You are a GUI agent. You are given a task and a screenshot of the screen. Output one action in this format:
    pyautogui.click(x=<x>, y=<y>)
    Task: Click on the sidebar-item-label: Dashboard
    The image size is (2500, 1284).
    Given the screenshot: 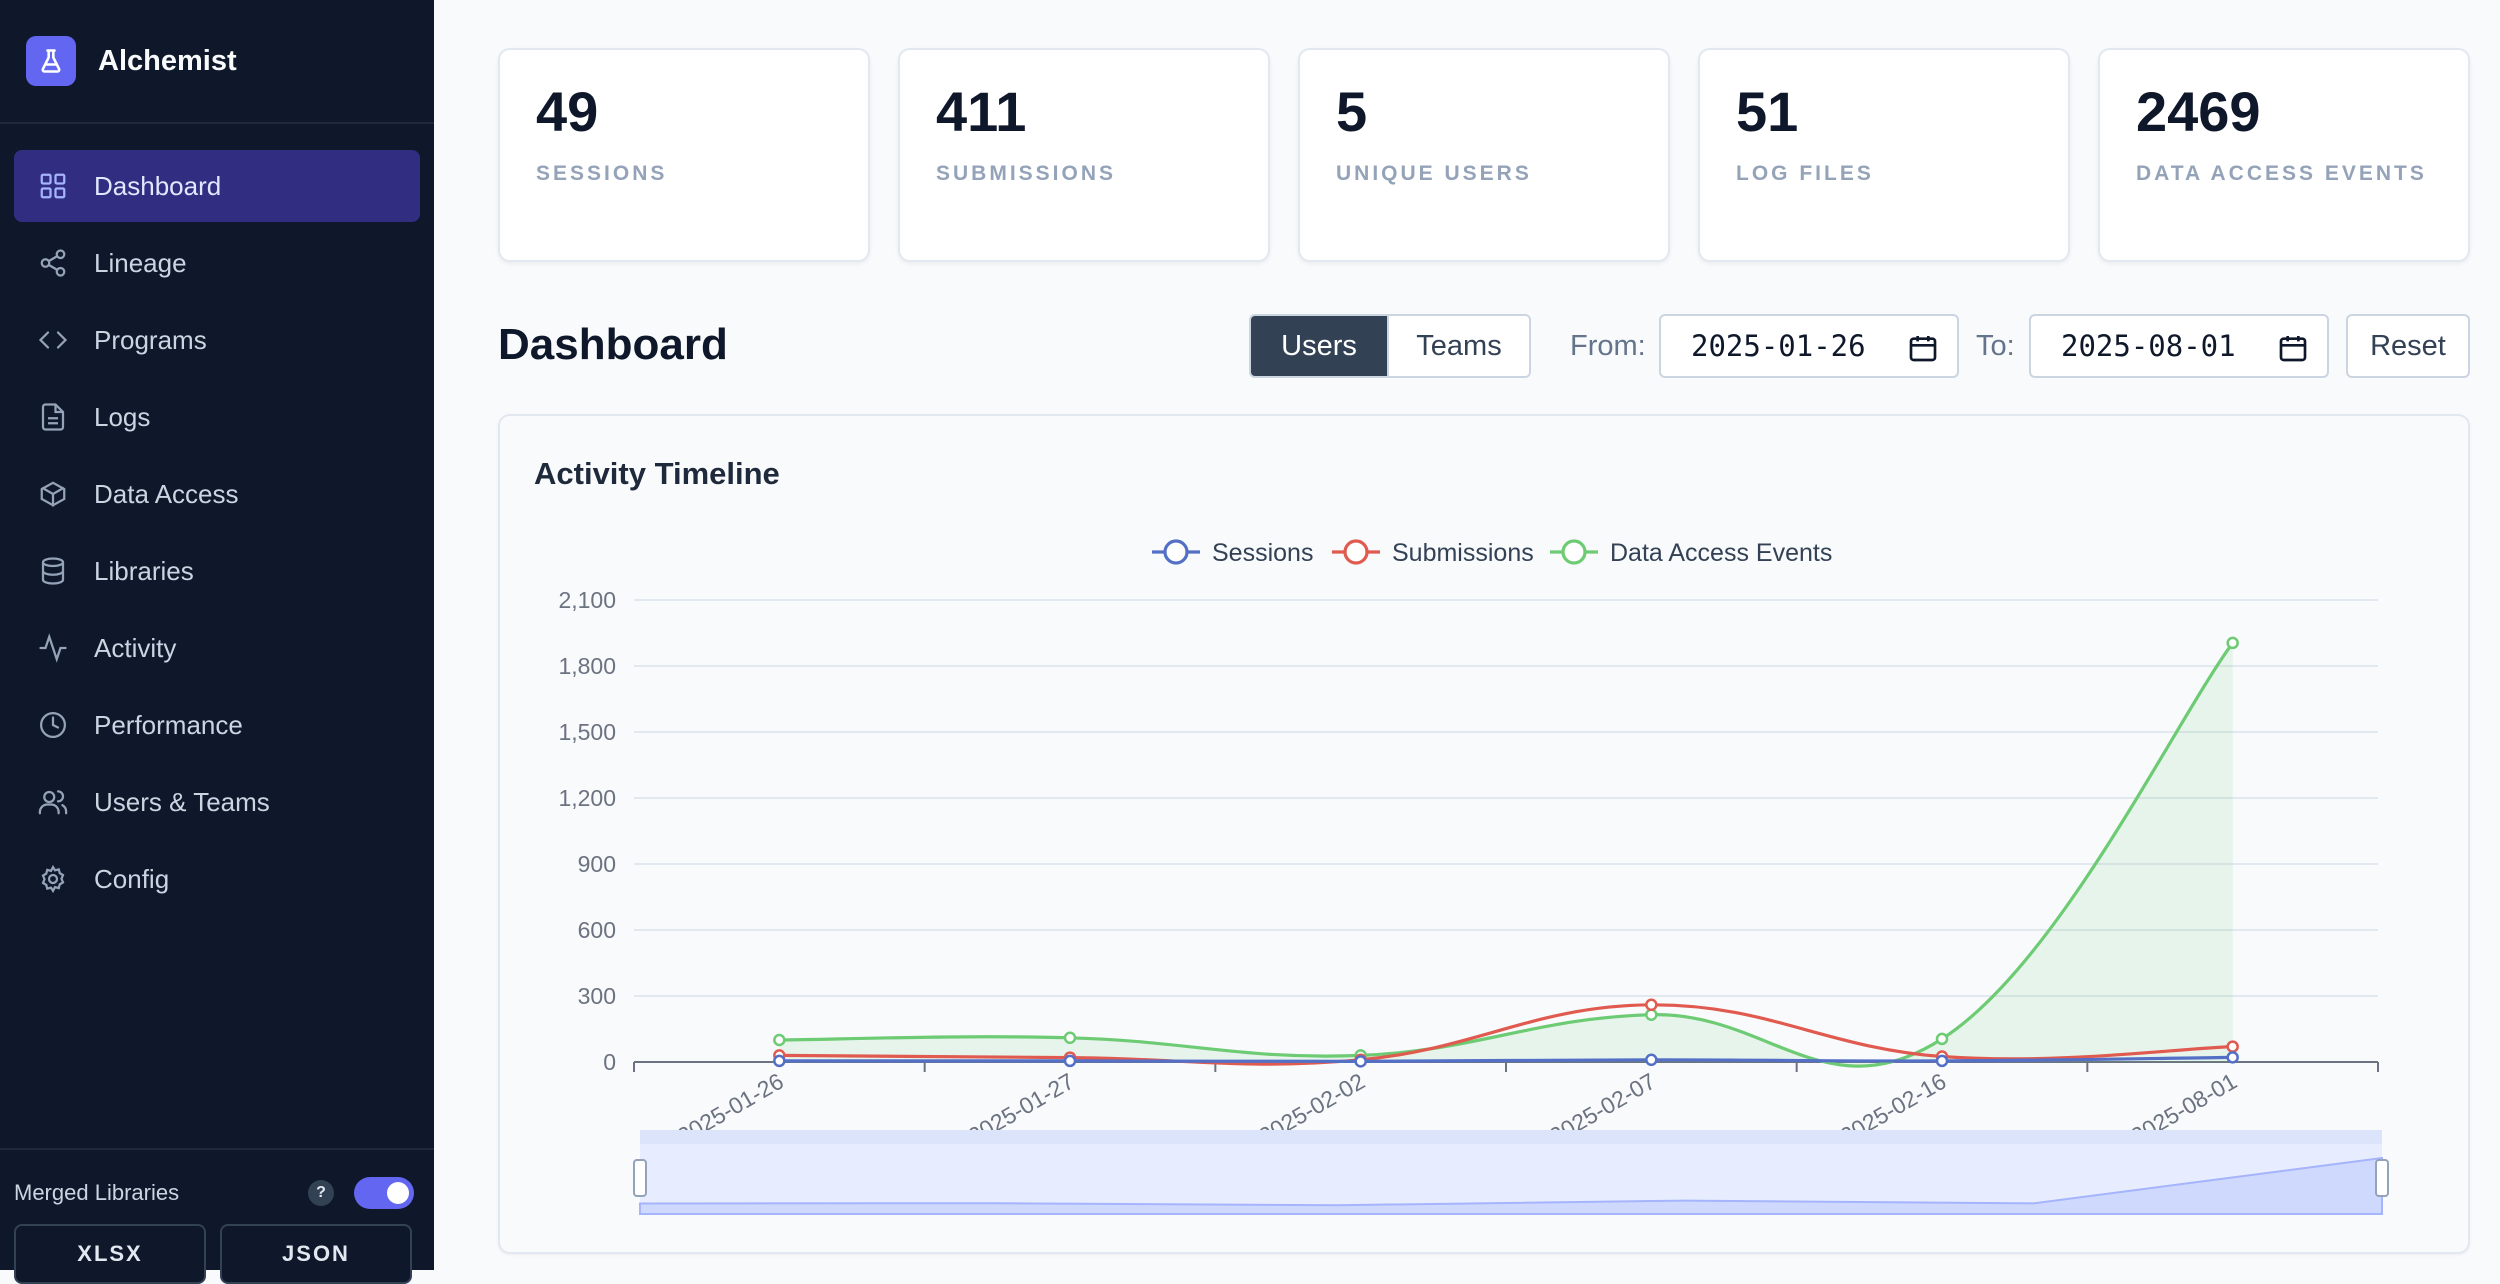 What is the action you would take?
    pyautogui.click(x=158, y=185)
    